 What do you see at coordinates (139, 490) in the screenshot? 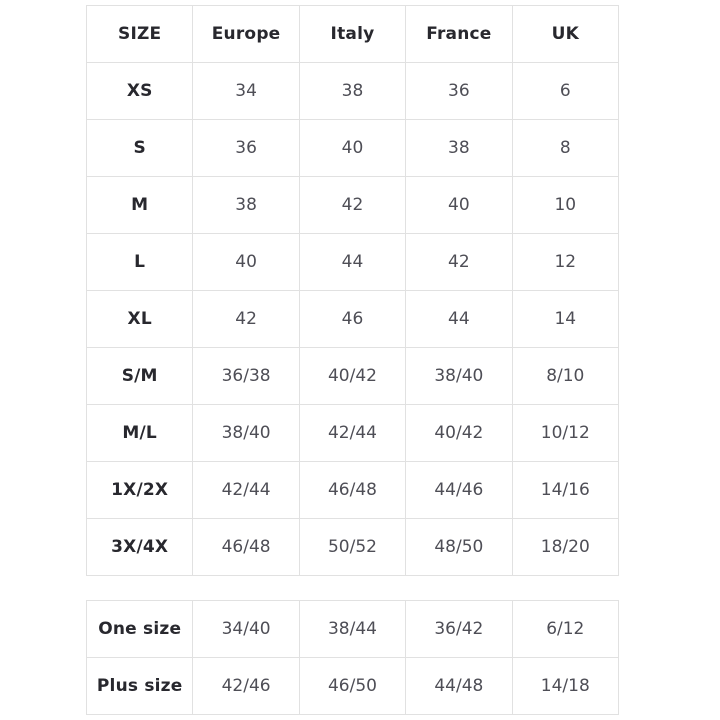
I see `row-label-cell: 1X/2X` at bounding box center [139, 490].